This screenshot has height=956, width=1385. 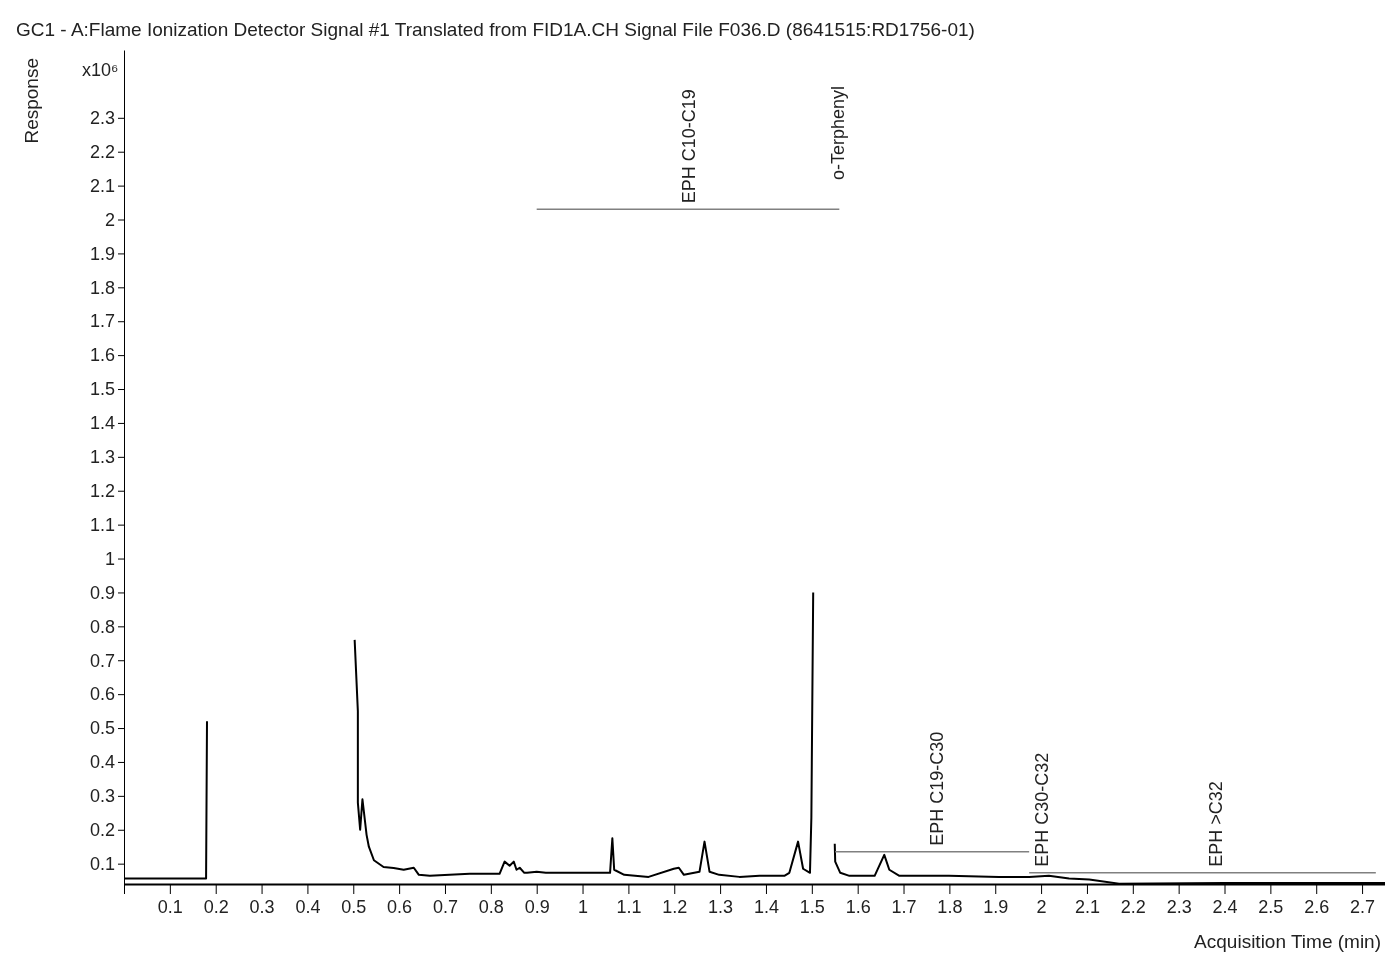 What do you see at coordinates (102, 118) in the screenshot?
I see `y-tick-label: 2.3` at bounding box center [102, 118].